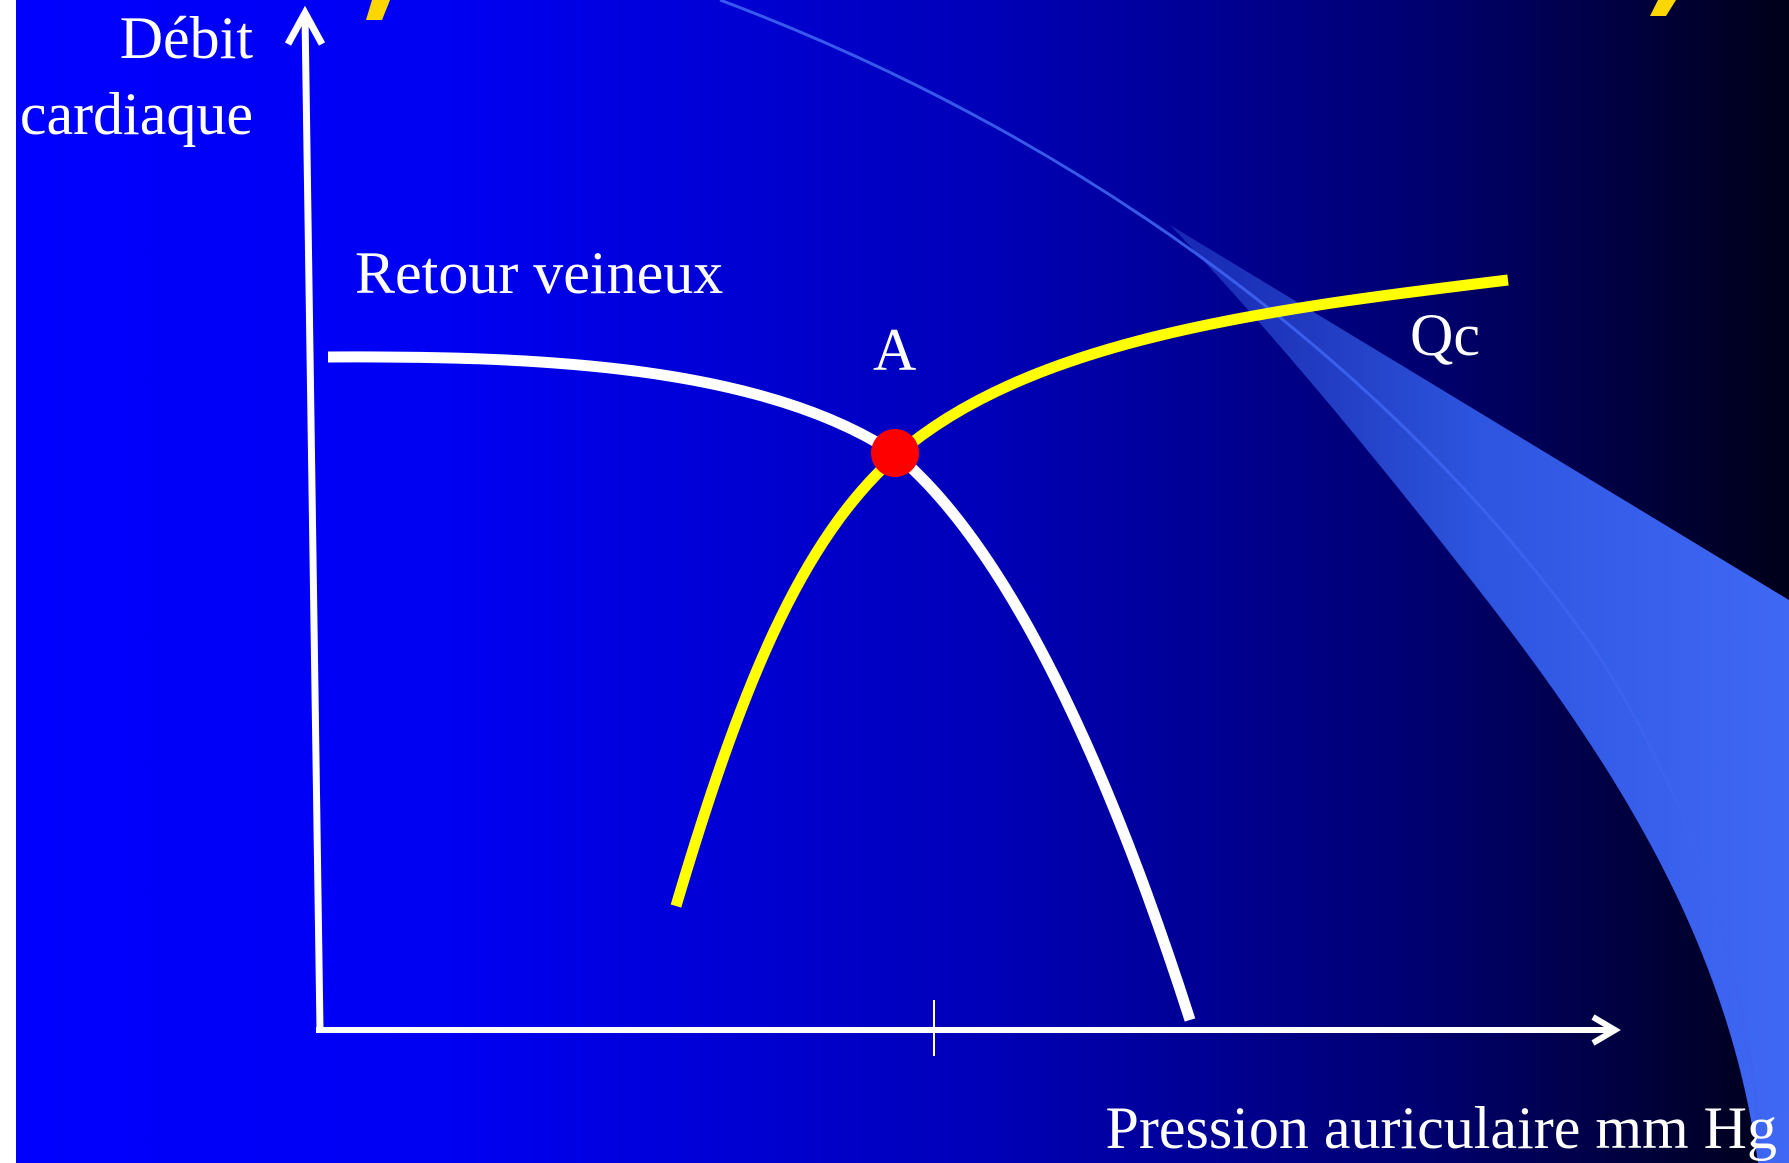 Image resolution: width=1789 pixels, height=1163 pixels. Describe the element at coordinates (186, 38) in the screenshot. I see `y-axis-label-line1: Débit` at that location.